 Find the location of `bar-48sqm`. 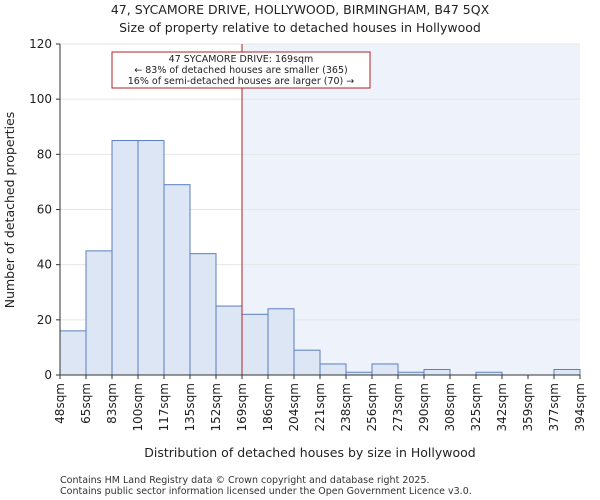

bar-48sqm is located at coordinates (73, 353).